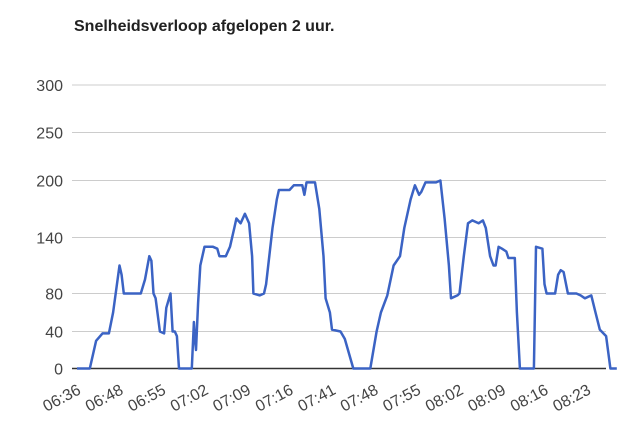  Describe the element at coordinates (49, 239) in the screenshot. I see `y-tick-label: 140` at that location.